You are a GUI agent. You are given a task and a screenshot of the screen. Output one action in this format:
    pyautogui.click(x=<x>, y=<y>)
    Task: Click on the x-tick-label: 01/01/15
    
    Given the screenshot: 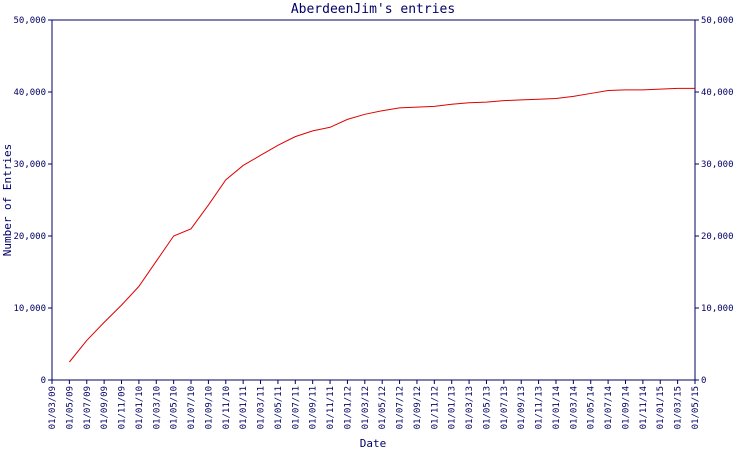 What is the action you would take?
    pyautogui.click(x=661, y=407)
    